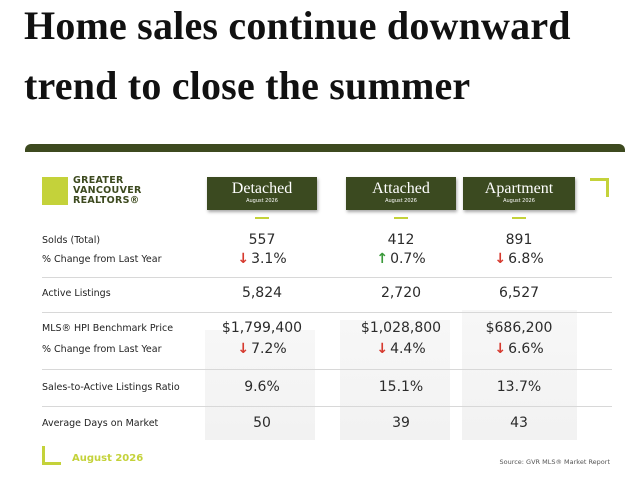  I want to click on value-cell: ↓ 3.1%, so click(262, 259).